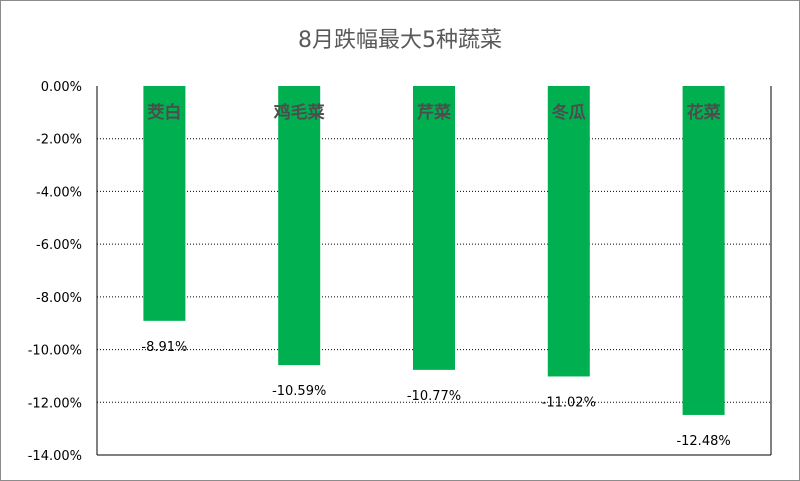 This screenshot has height=481, width=800. What do you see at coordinates (703, 441) in the screenshot?
I see `data-label: -12.48%` at bounding box center [703, 441].